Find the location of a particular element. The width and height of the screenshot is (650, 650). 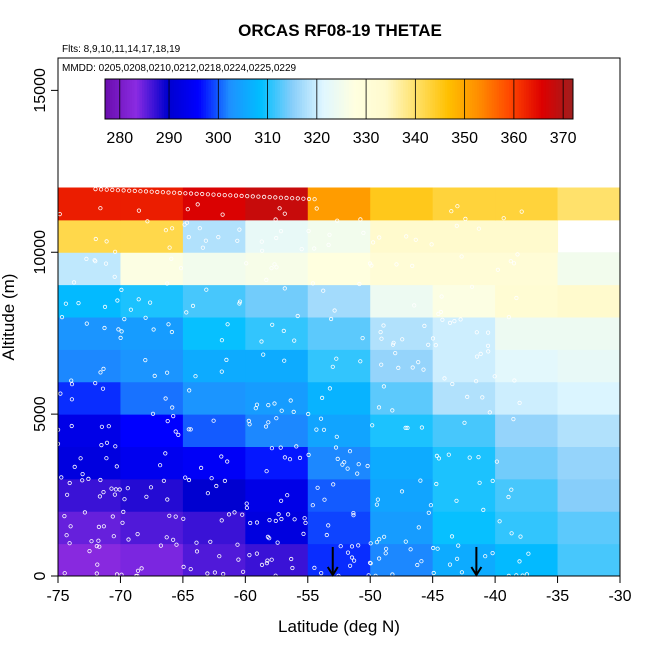

y-tick-label: 0 is located at coordinates (40, 575).